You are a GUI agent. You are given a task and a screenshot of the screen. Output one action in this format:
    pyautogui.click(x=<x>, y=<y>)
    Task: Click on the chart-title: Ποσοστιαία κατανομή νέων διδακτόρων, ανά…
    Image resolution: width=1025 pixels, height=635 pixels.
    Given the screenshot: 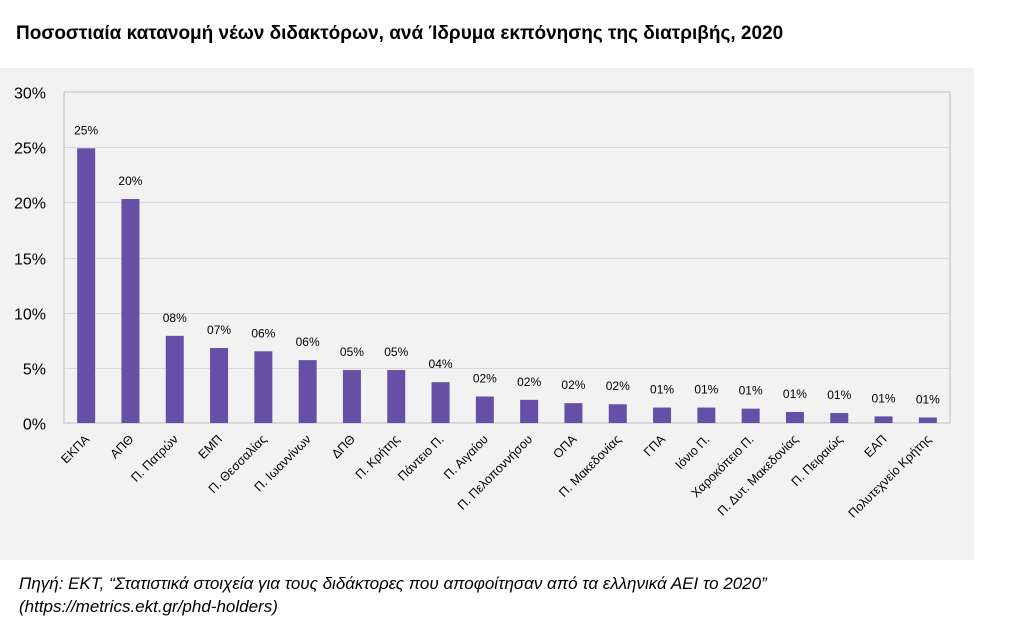 What is the action you would take?
    pyautogui.click(x=400, y=33)
    